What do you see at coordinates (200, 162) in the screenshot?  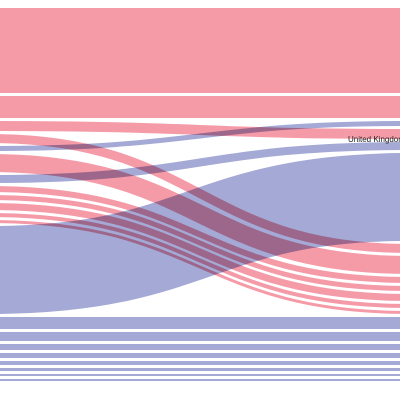 I see `flow-blue-up-uk` at bounding box center [200, 162].